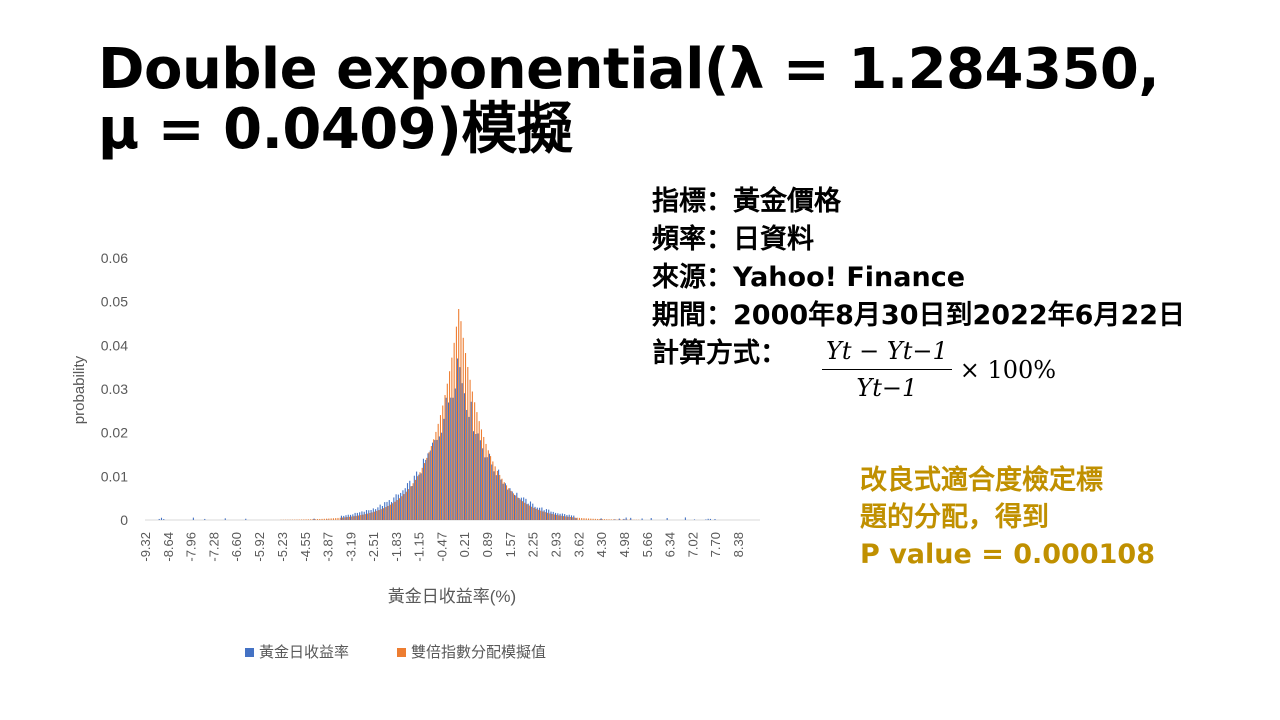  I want to click on x-tick-label: -2.51, so click(373, 547).